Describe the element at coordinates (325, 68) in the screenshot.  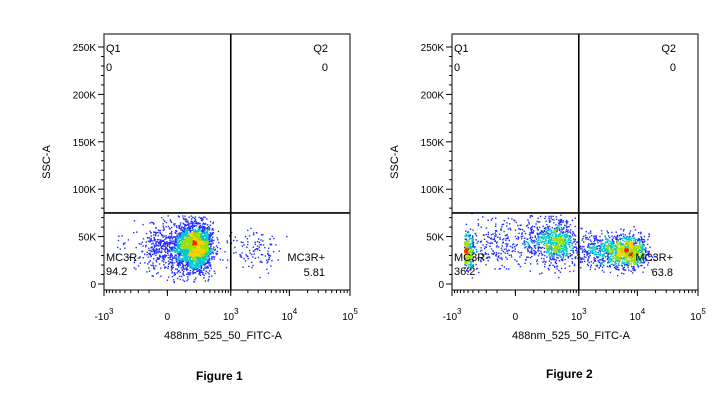
I see `quadrant-value: 0` at that location.